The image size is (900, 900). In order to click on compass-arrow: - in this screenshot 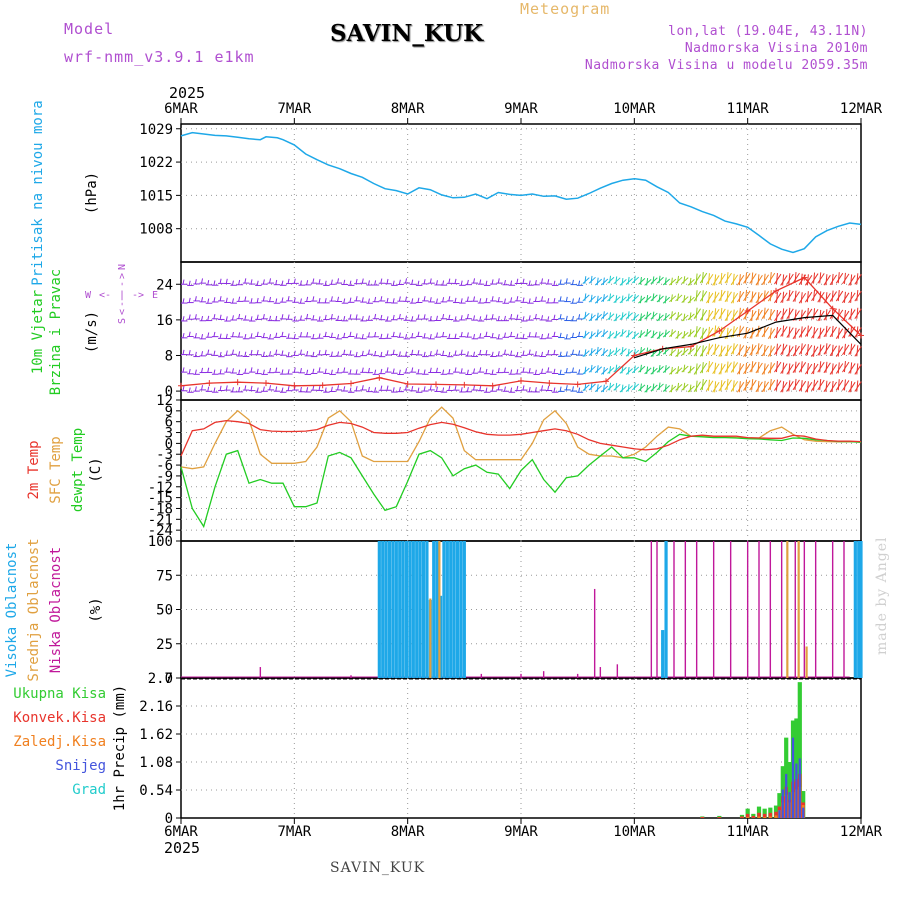, I will do `click(122, 304)`.